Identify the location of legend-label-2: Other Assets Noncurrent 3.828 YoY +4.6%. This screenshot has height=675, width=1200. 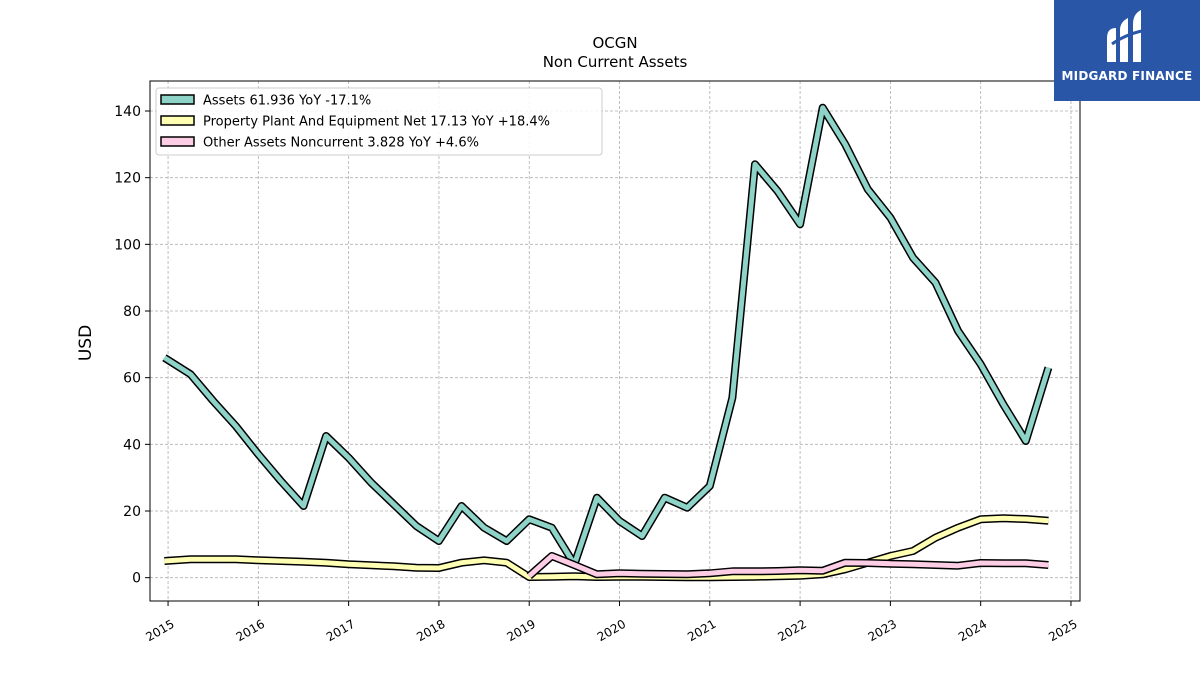
(341, 143).